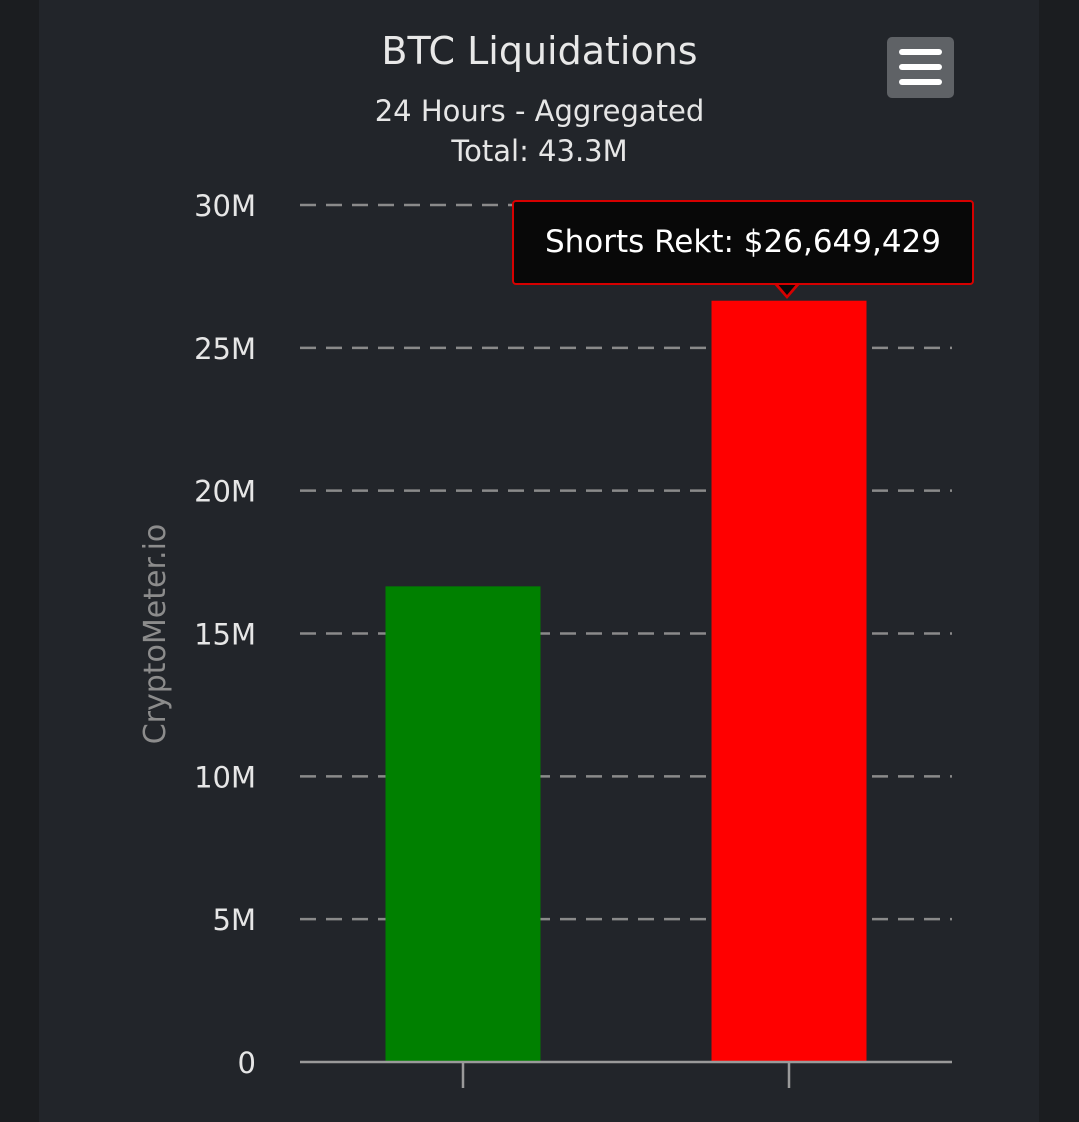  I want to click on y-tick-label: 0, so click(247, 1063).